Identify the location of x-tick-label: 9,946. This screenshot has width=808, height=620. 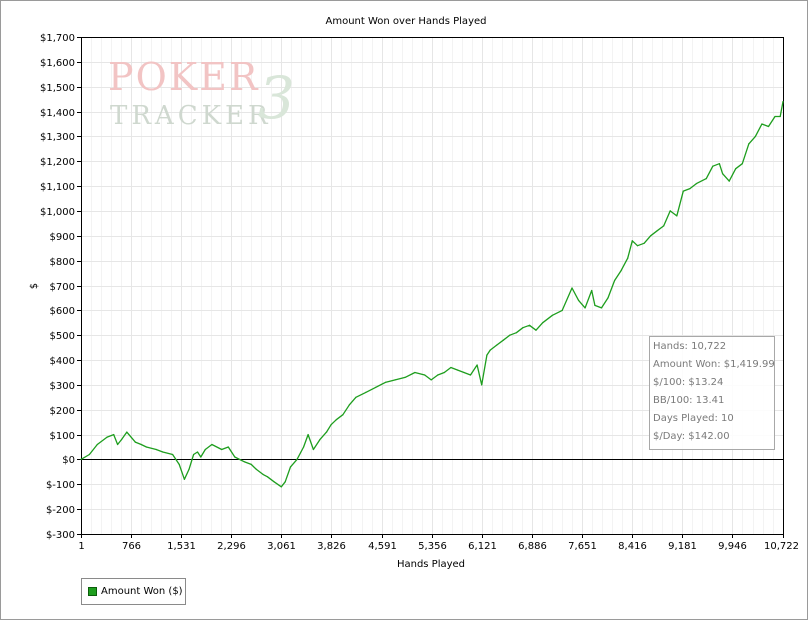
(732, 546).